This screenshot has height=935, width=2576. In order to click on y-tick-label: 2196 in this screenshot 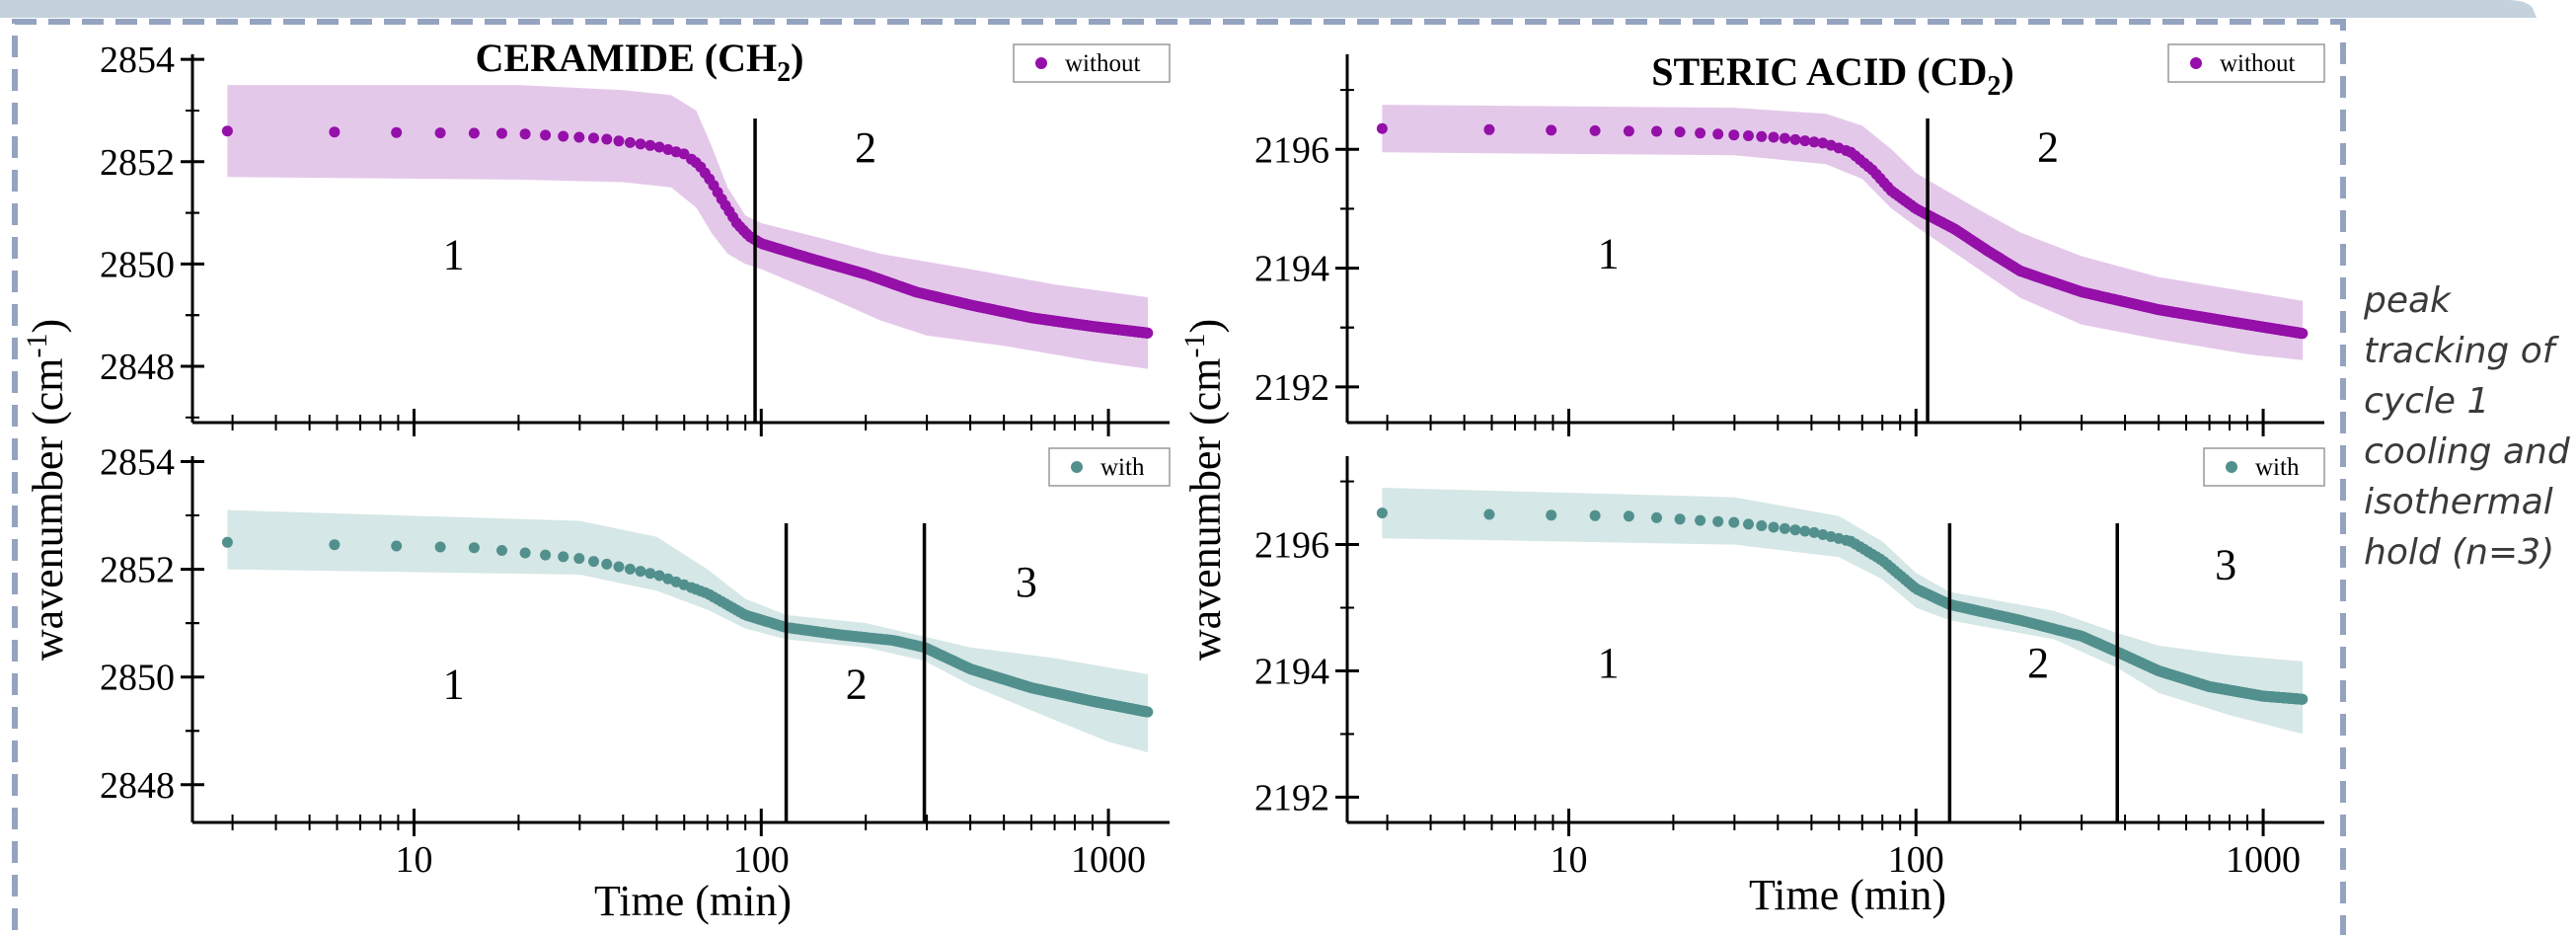, I will do `click(1291, 150)`.